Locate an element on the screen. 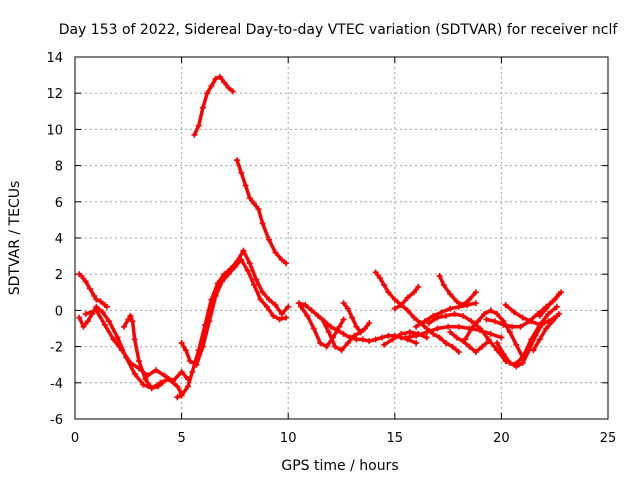 This screenshot has width=640, height=480. x-tick-label: 25 is located at coordinates (608, 438).